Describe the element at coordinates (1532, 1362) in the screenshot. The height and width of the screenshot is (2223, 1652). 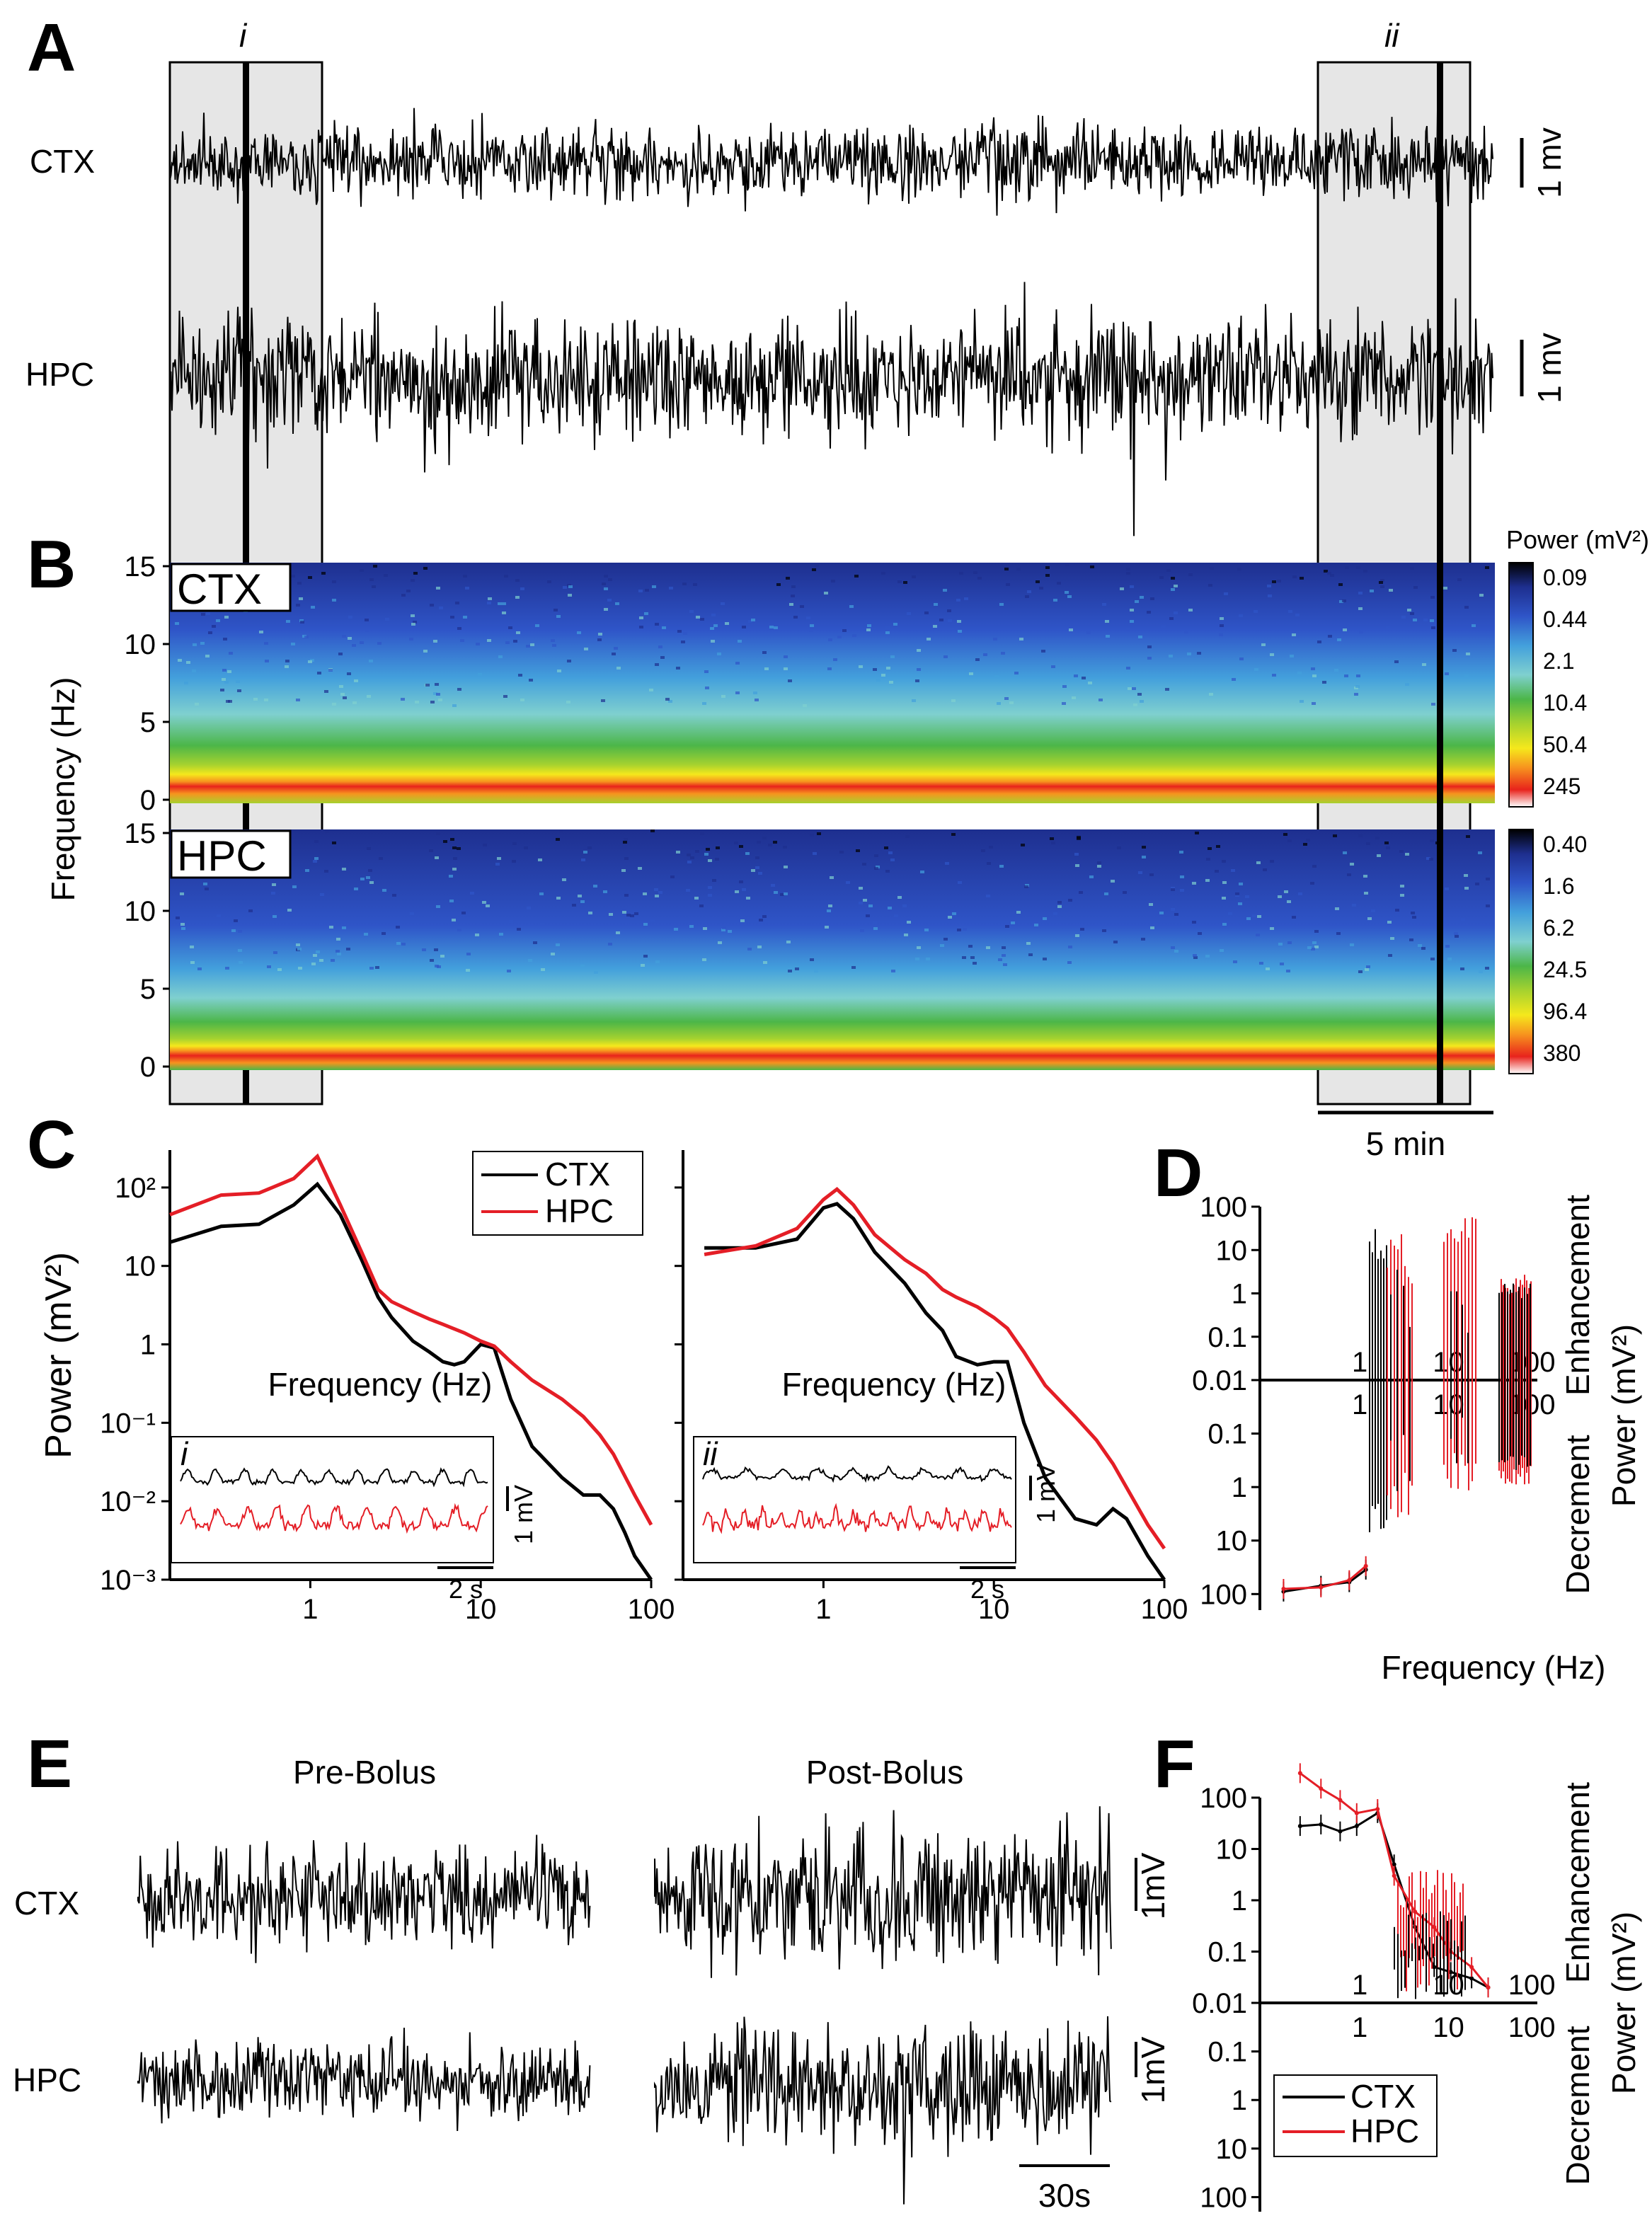
I see `x-tick-label-upper: 100` at that location.